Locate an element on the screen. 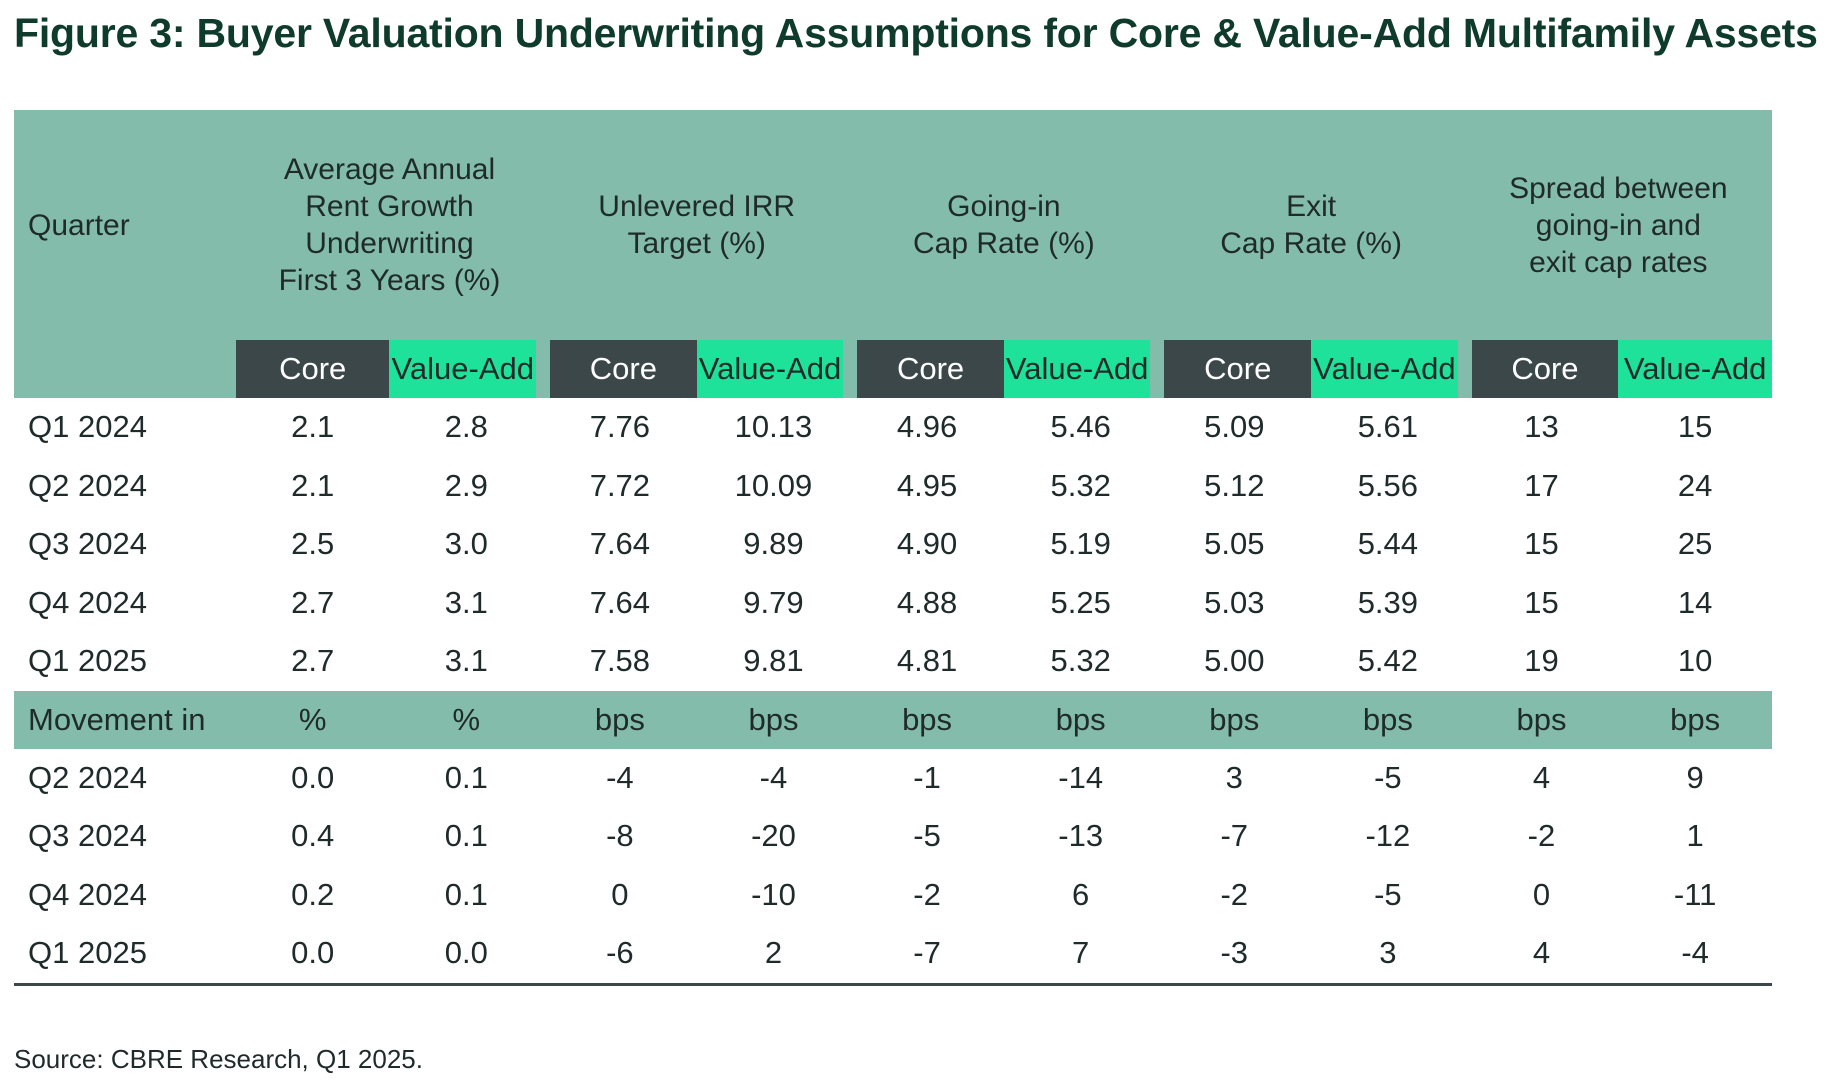 Image resolution: width=1828 pixels, height=1084 pixels. table-cell: 19 is located at coordinates (1541, 661).